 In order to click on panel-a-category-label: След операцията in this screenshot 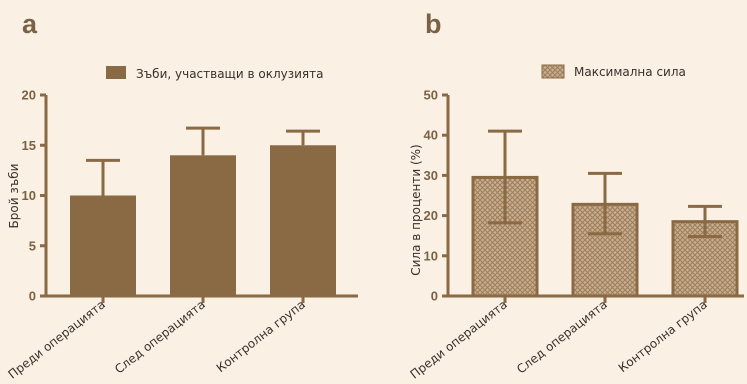, I will do `click(160, 336)`.